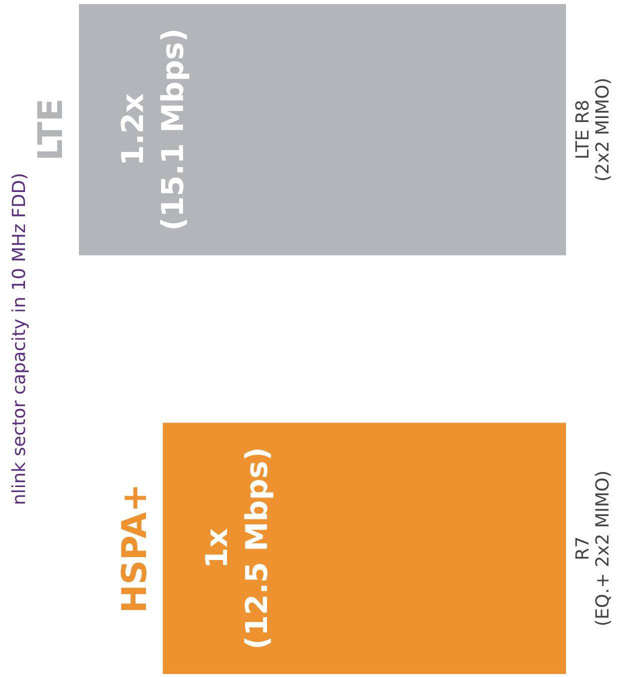 Image resolution: width=643 pixels, height=677 pixels. Describe the element at coordinates (153, 129) in the screenshot. I see `data-label: 1.2x (15.1 Mbps)` at that location.